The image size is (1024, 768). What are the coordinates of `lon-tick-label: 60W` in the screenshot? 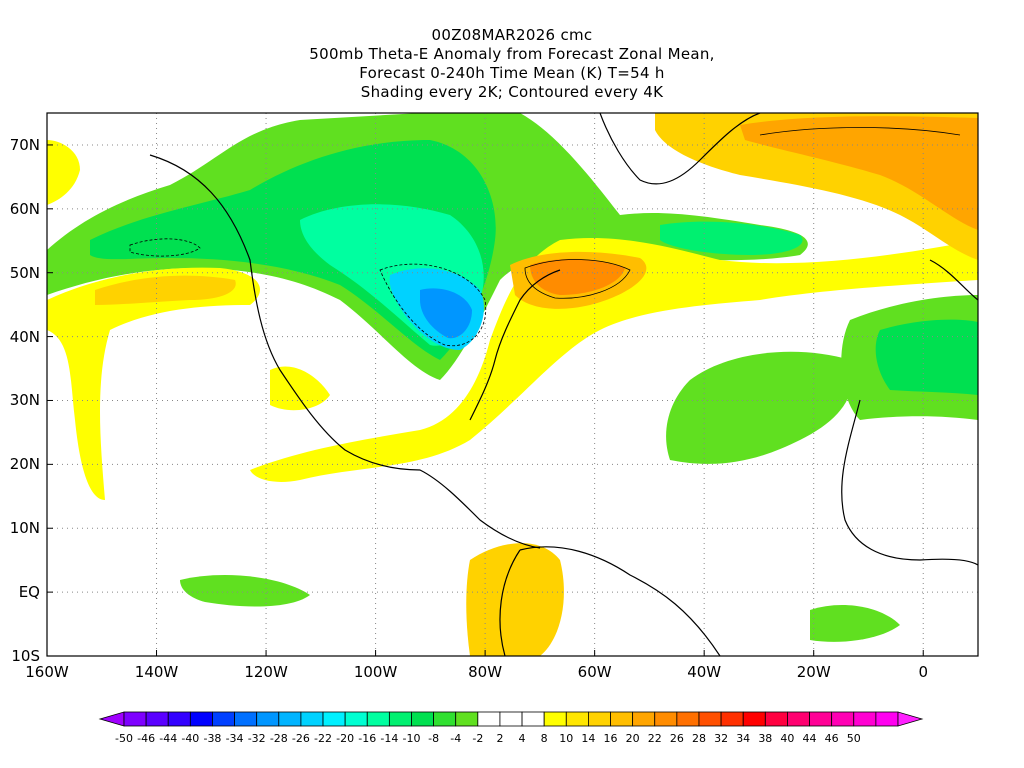 It's located at (594, 672).